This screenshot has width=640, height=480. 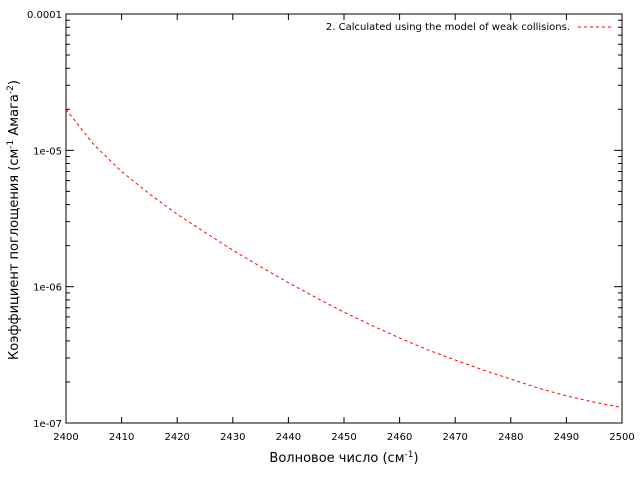 I want to click on x-tick-label: 2440, so click(x=288, y=437).